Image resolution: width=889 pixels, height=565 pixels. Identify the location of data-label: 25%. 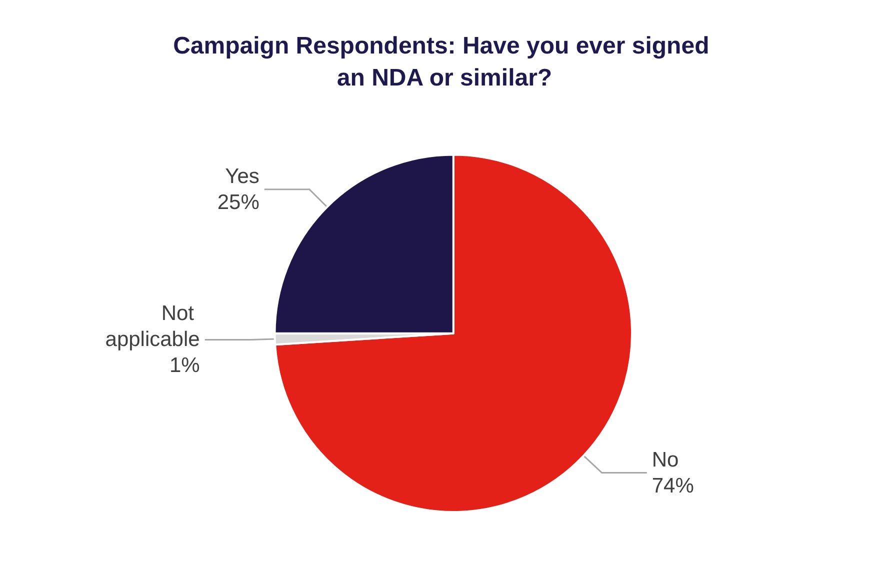
(238, 202).